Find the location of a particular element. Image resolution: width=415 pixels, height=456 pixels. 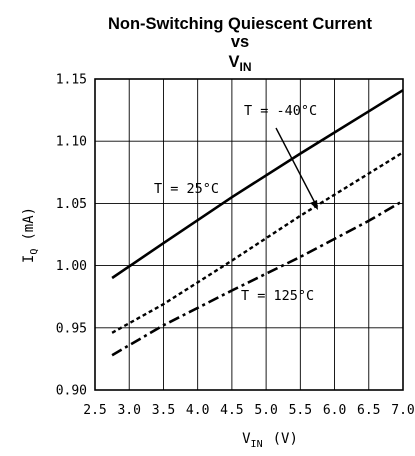

x-axis-label-main: V is located at coordinates (246, 439).